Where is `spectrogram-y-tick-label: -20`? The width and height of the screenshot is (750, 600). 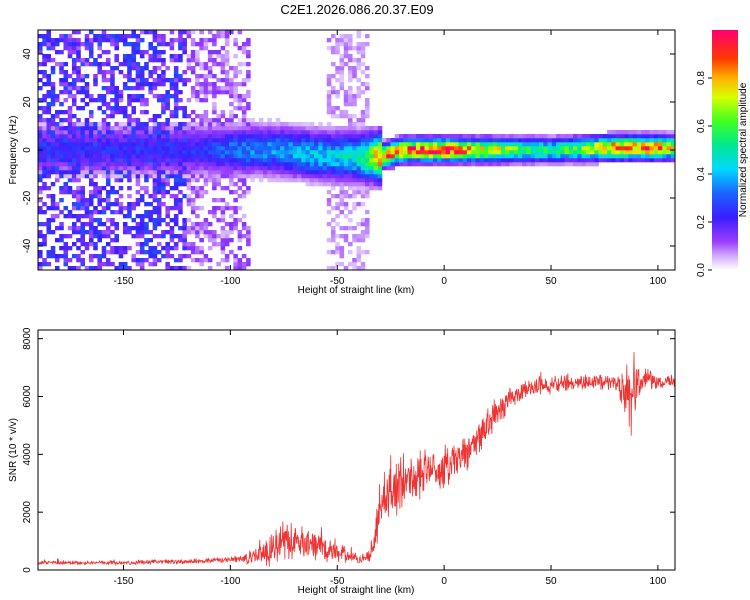
spectrogram-y-tick-label: -20 is located at coordinates (27, 197).